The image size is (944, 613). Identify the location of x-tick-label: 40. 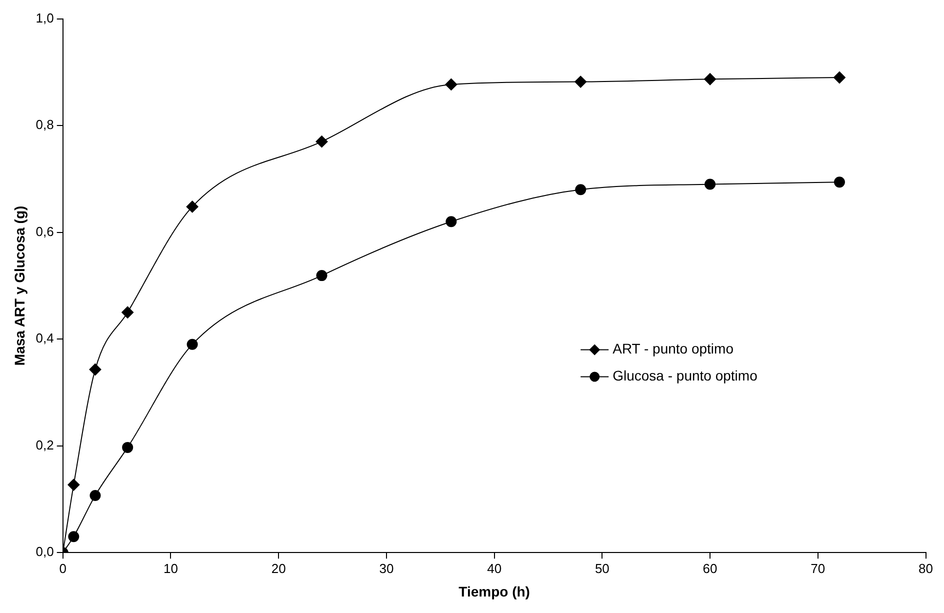
(494, 568).